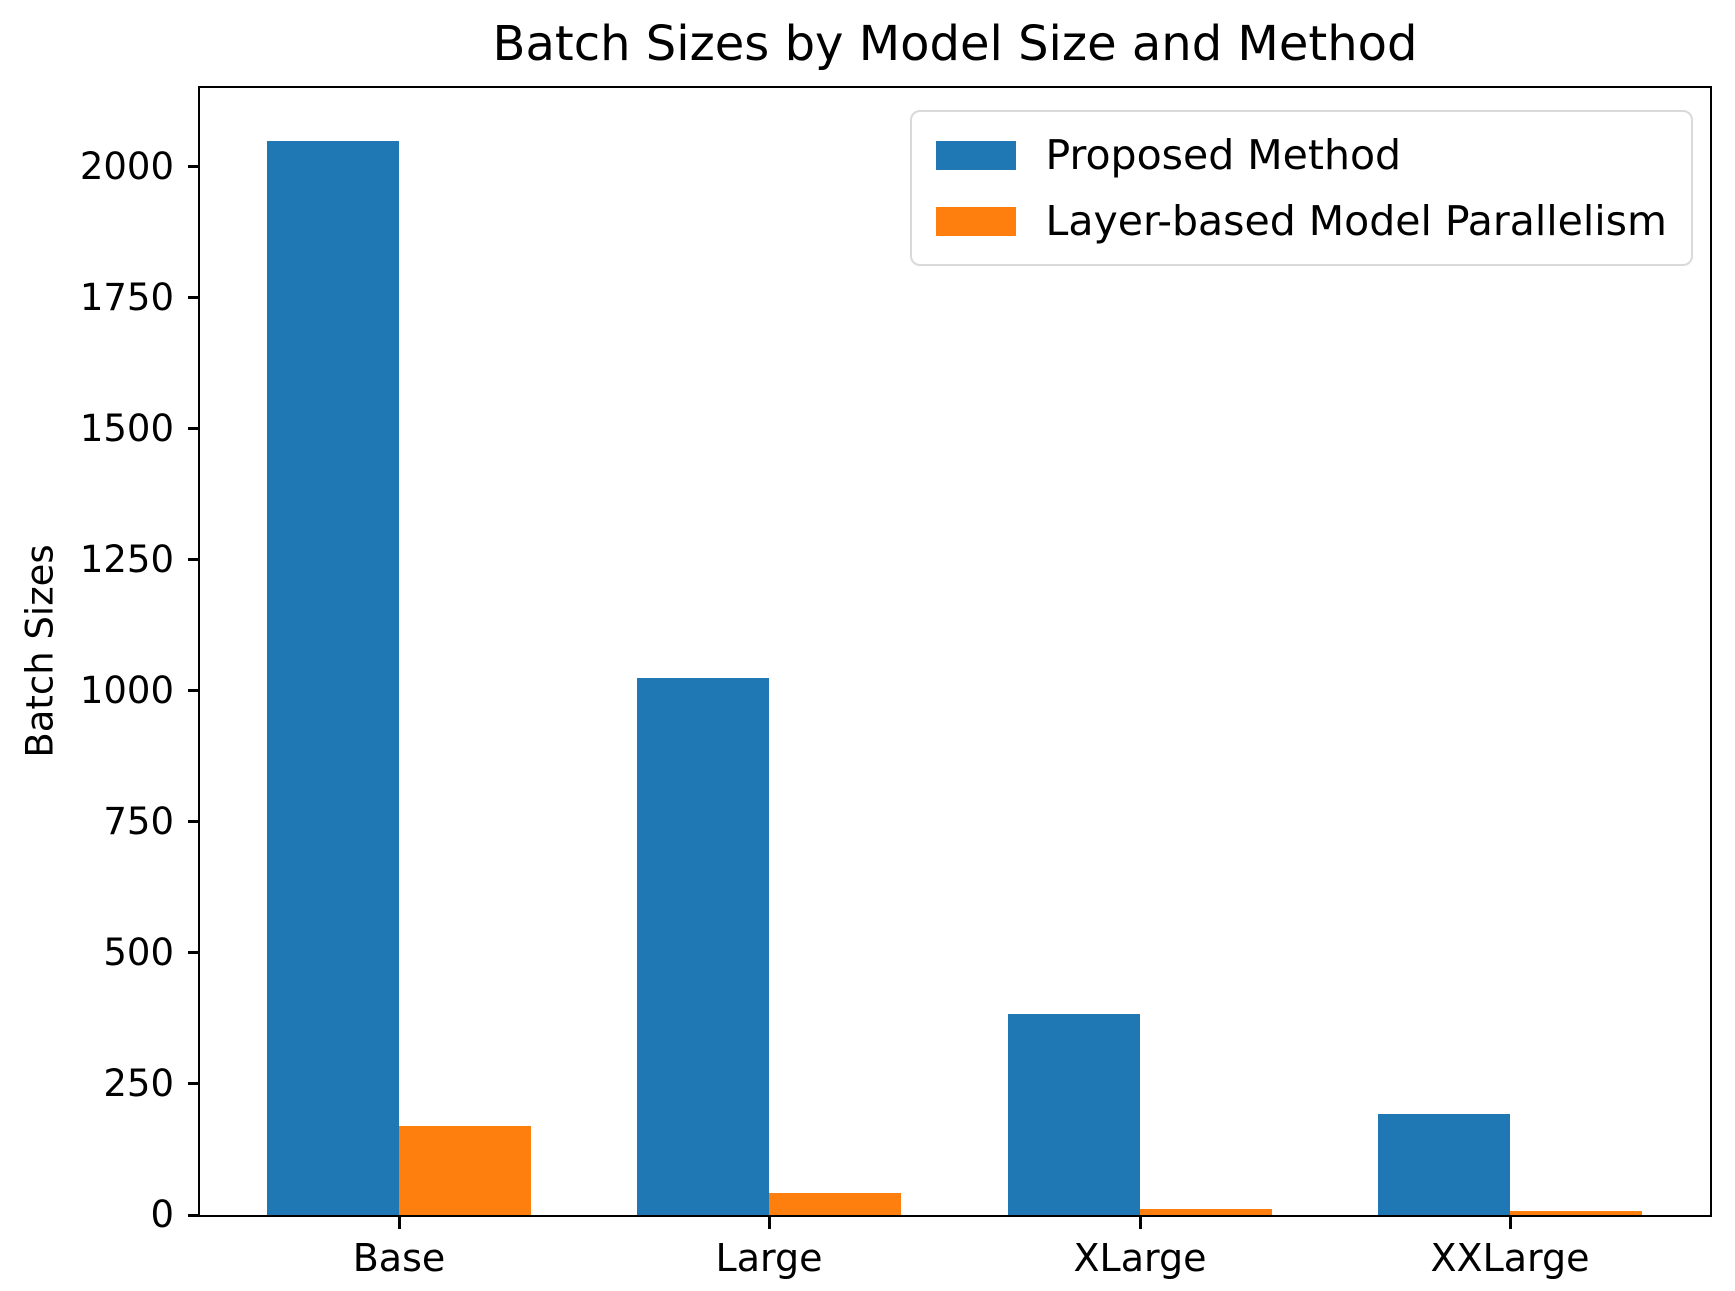 This screenshot has height=1291, width=1735. What do you see at coordinates (162, 1214) in the screenshot?
I see `y-tick-label: 0` at bounding box center [162, 1214].